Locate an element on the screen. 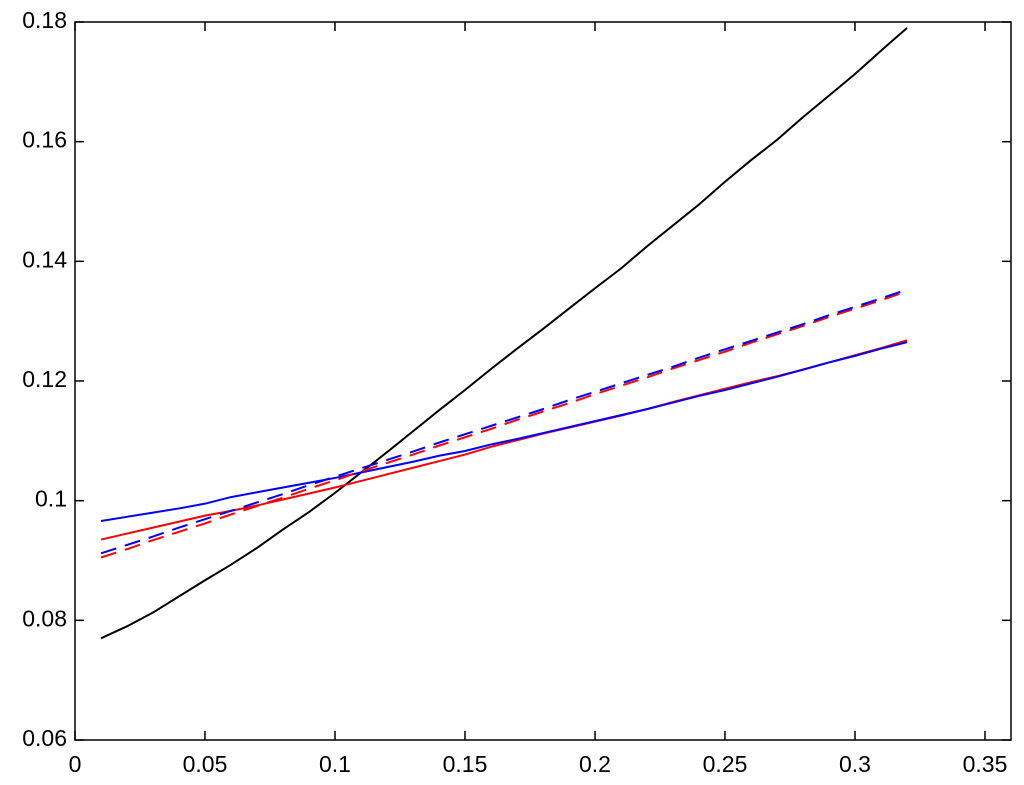 This screenshot has height=785, width=1024. y-tick-label: 0.14 is located at coordinates (44, 259).